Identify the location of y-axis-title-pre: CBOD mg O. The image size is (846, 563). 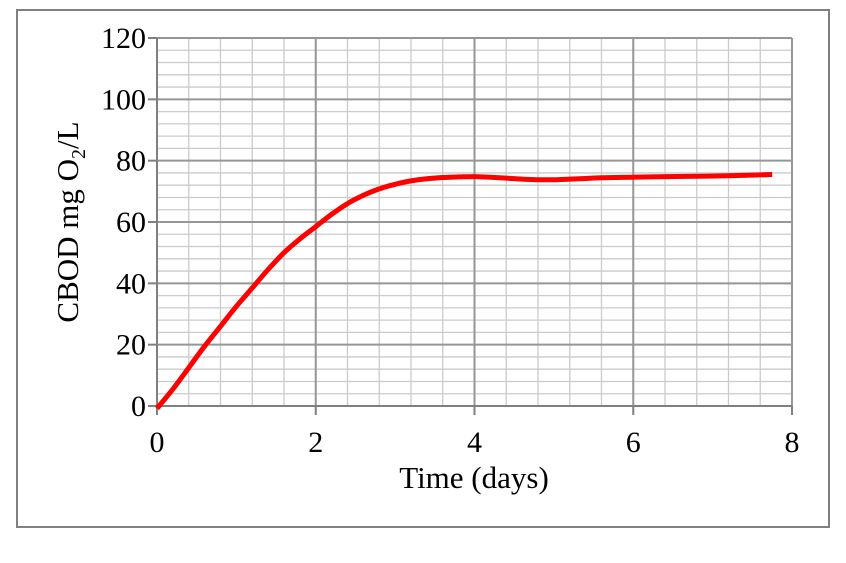
(67, 241).